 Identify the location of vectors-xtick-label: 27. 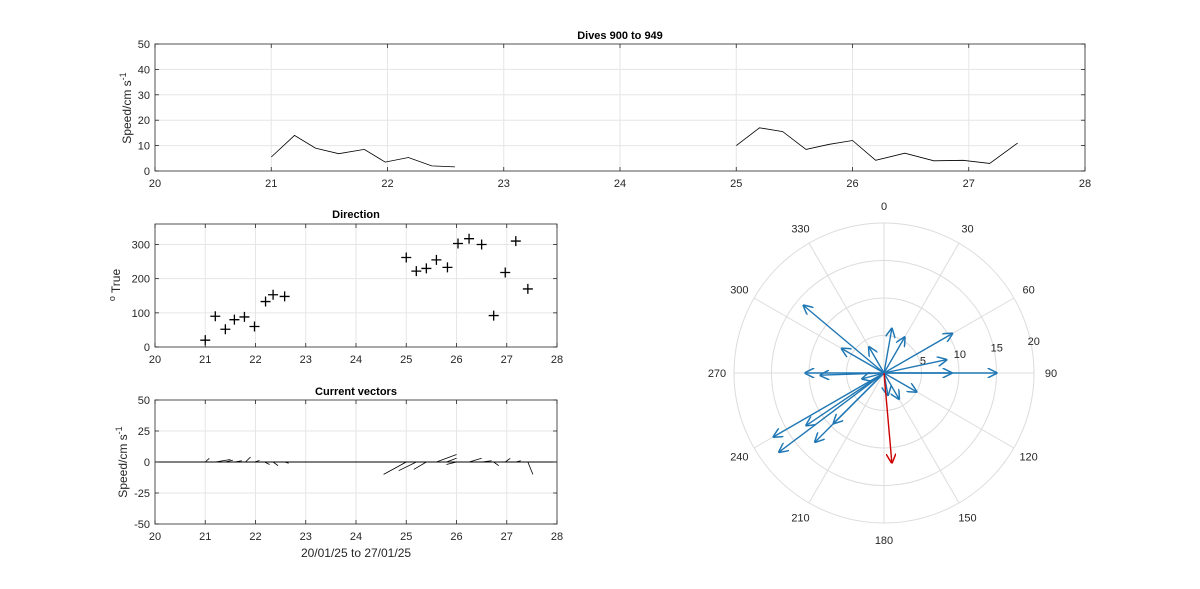
(507, 537).